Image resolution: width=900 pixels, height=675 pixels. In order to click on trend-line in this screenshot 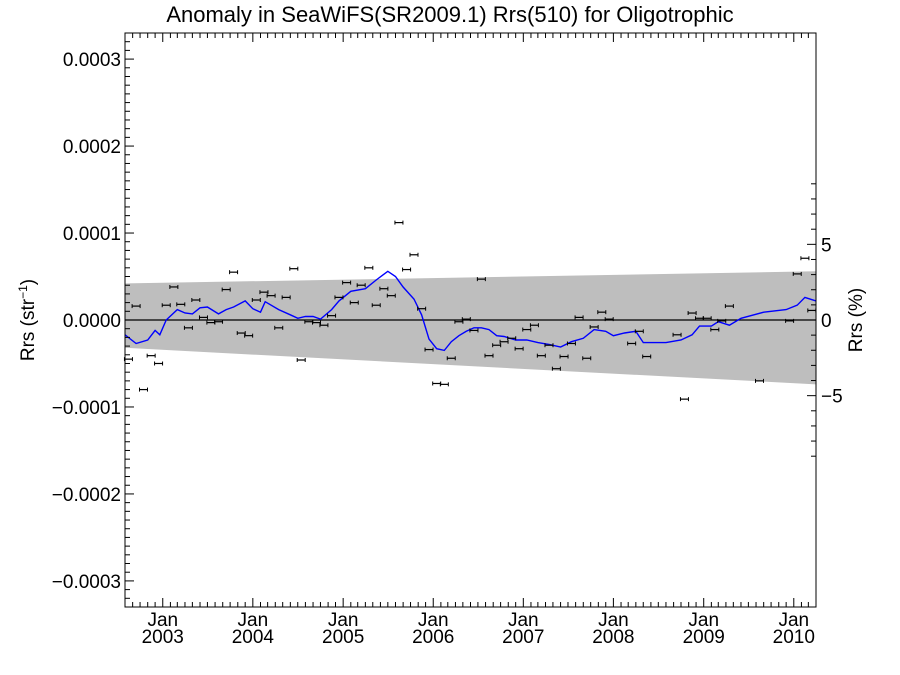, I will do `click(470, 311)`.